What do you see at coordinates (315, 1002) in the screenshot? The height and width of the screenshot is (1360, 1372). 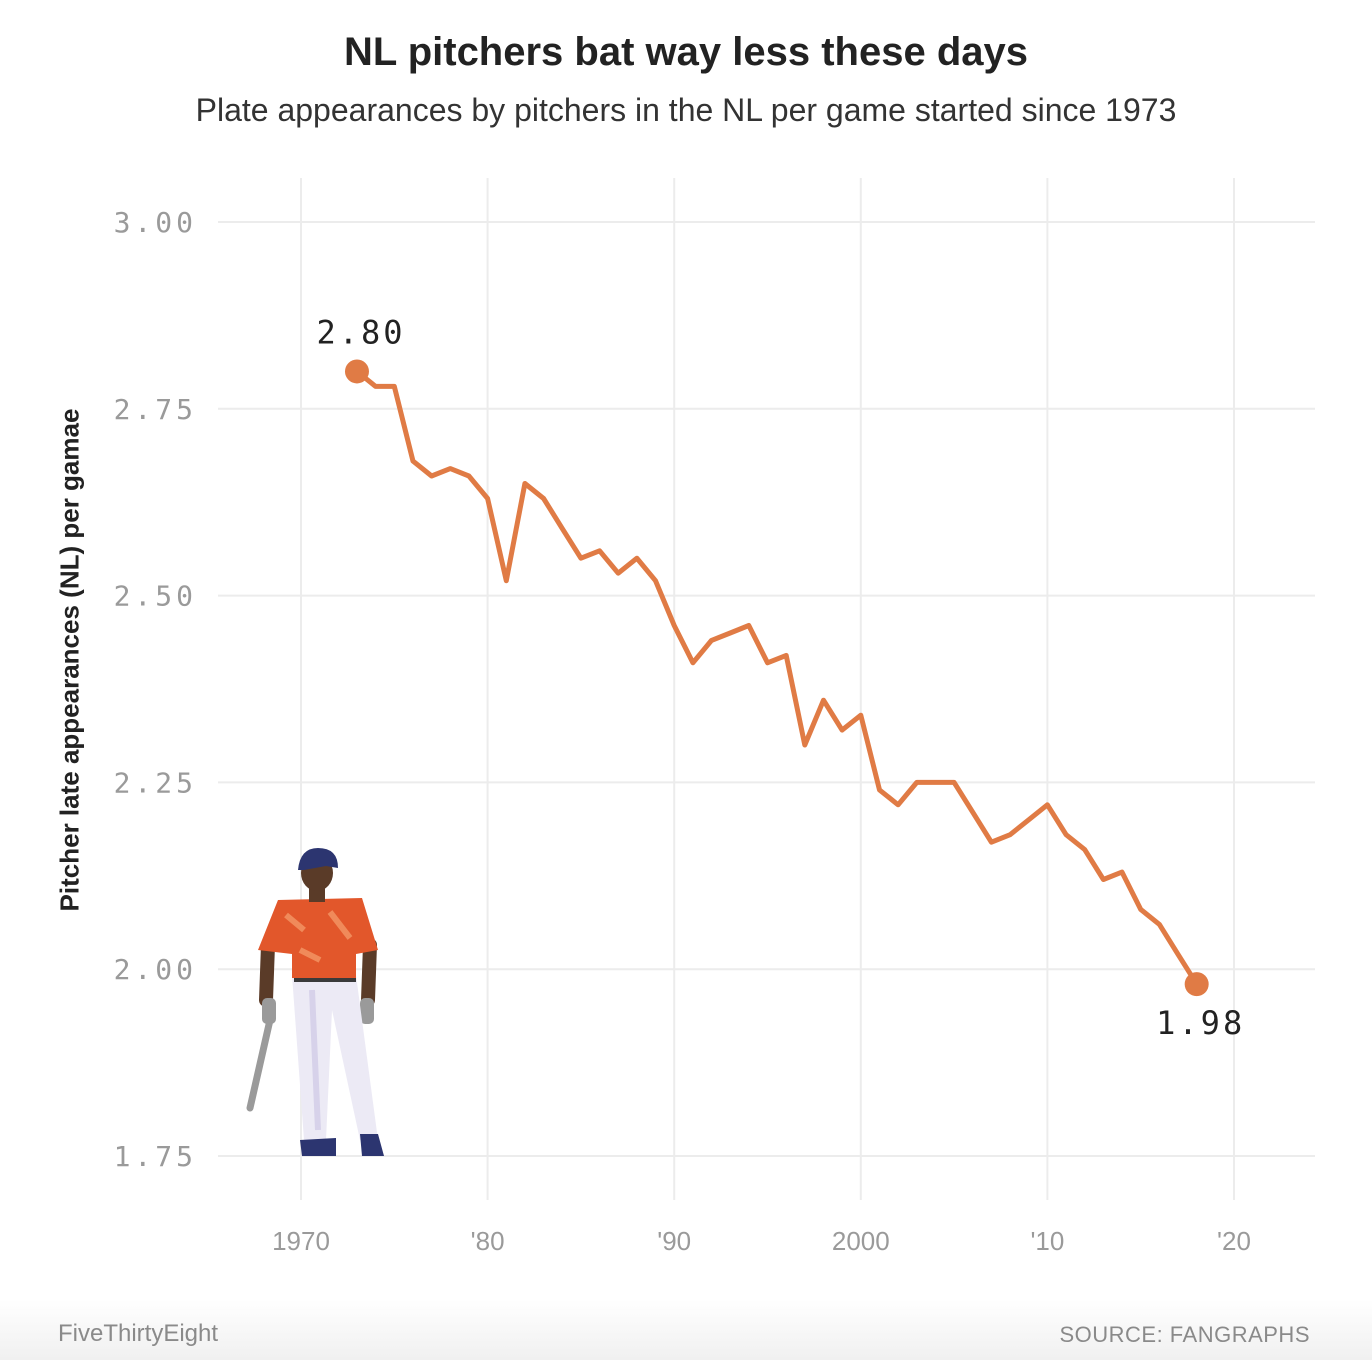 I see `baseball-batter-illustration` at bounding box center [315, 1002].